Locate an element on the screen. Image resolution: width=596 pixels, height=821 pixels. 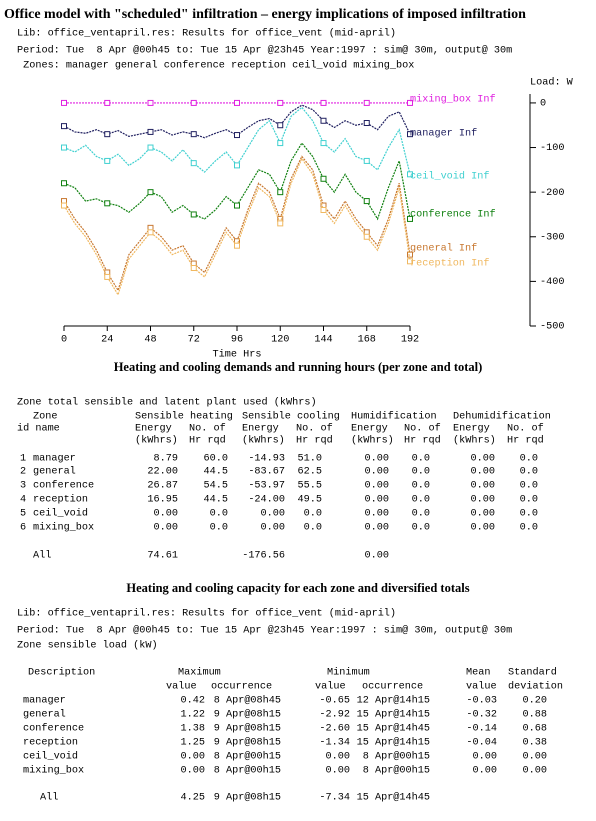
zone-name: reception is located at coordinates (50, 743).